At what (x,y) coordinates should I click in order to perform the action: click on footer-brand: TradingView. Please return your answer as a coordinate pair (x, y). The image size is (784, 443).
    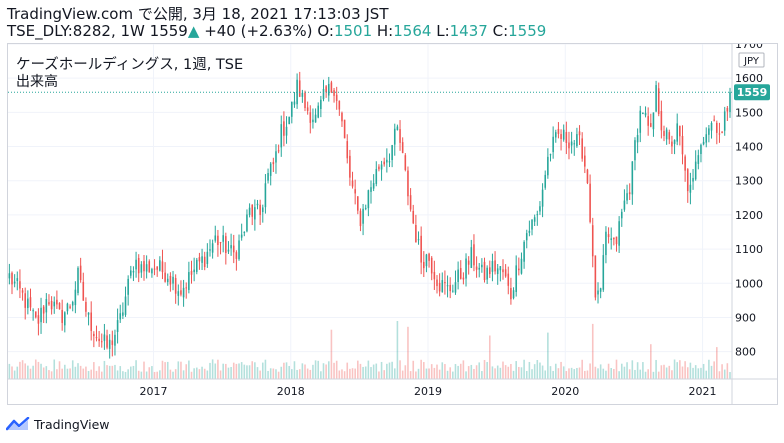
    Looking at the image, I should click on (58, 424).